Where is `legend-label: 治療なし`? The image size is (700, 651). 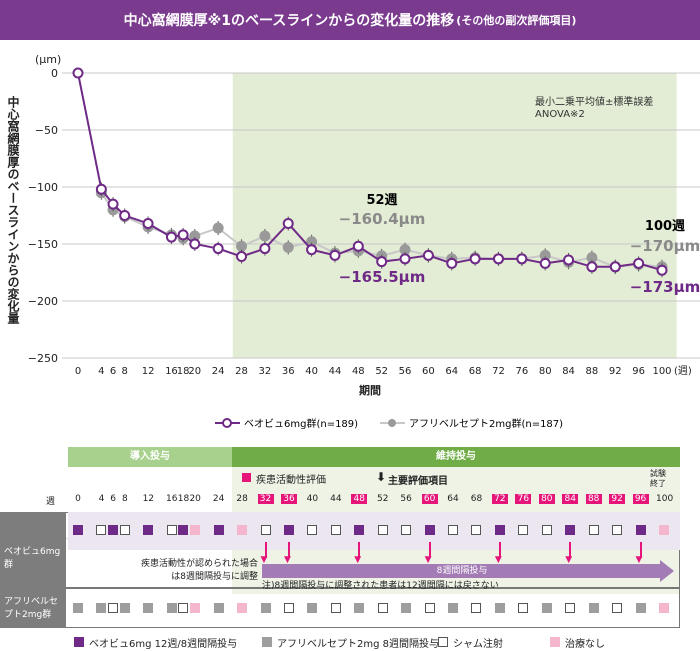 legend-label: 治療なし is located at coordinates (585, 644).